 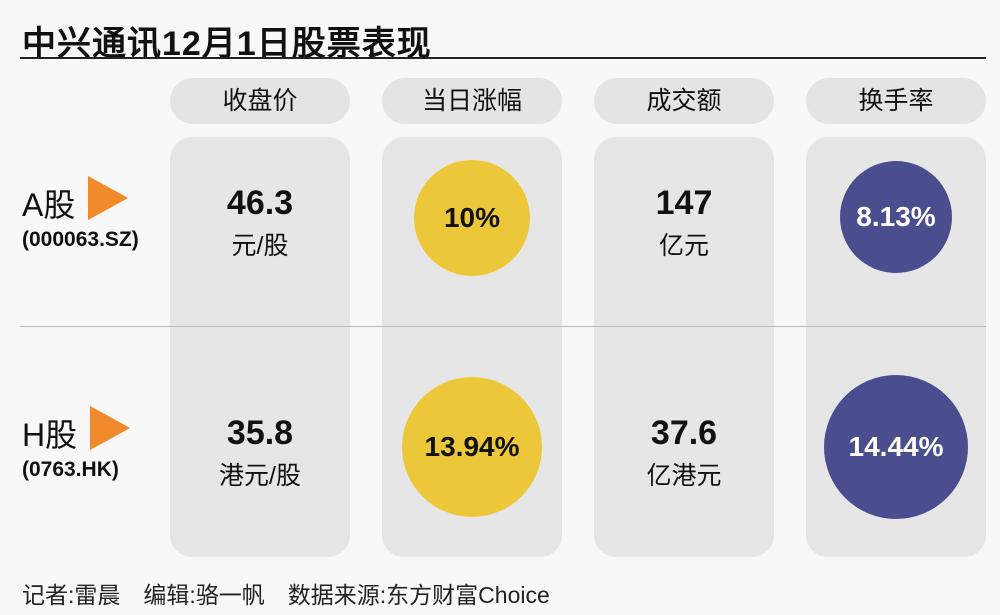 I want to click on price-column, so click(x=260, y=347).